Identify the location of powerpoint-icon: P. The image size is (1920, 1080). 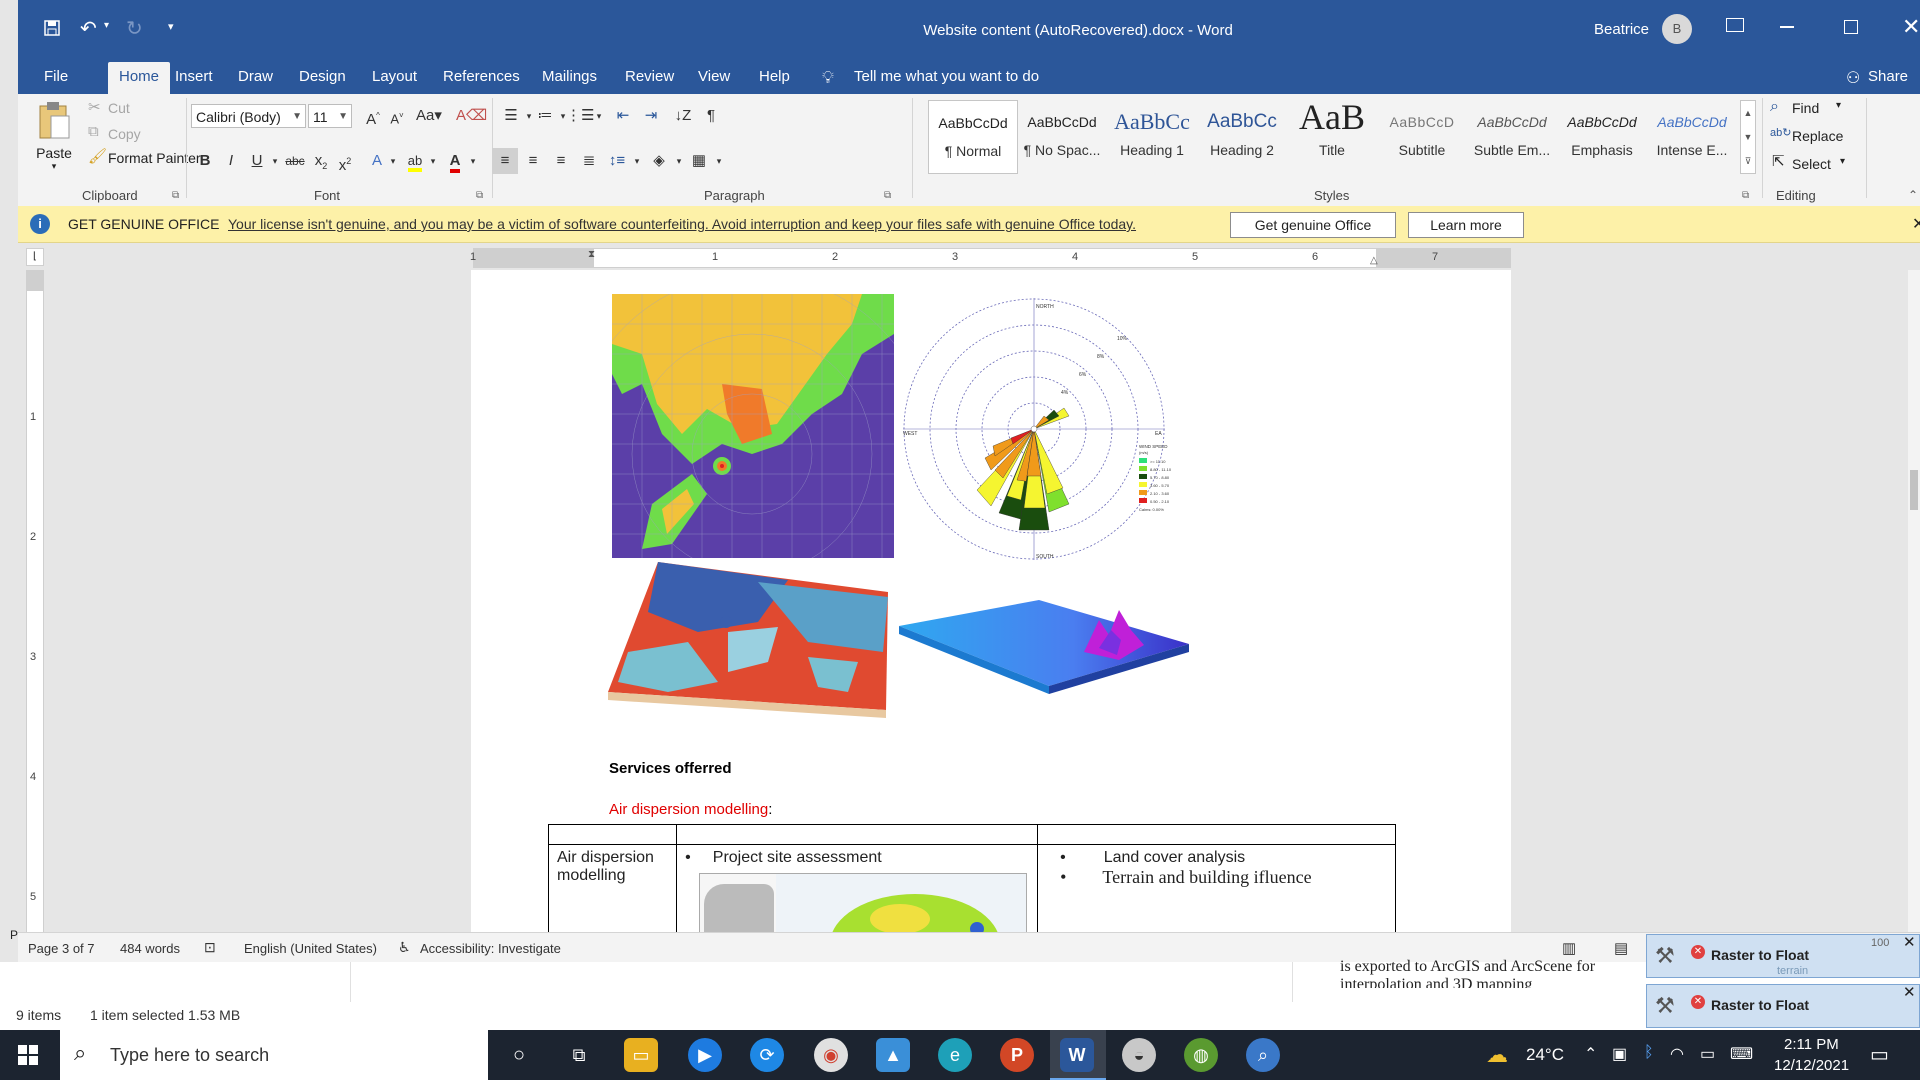
(1017, 1055).